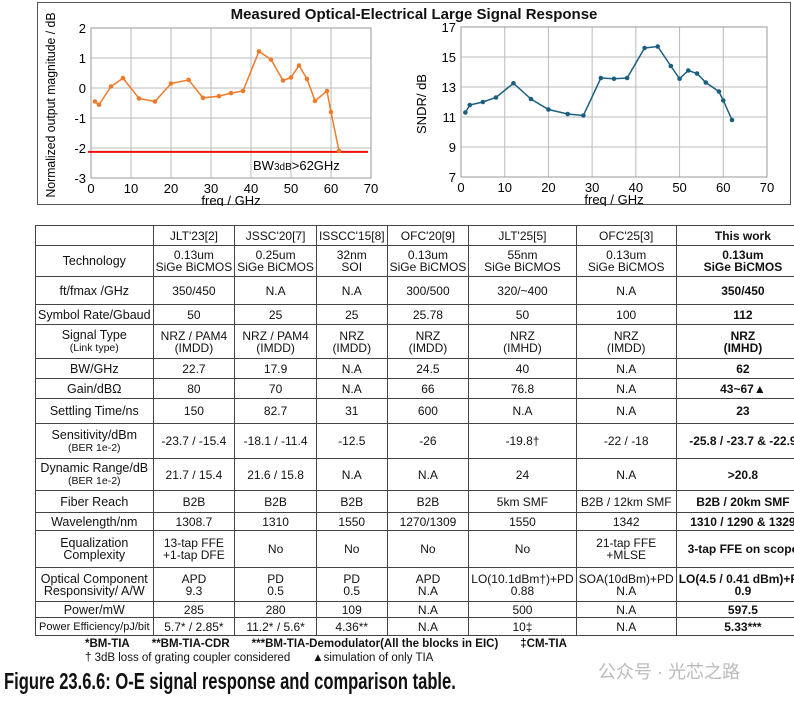 This screenshot has height=701, width=794. Describe the element at coordinates (94, 341) in the screenshot. I see `row-label-wrap: Signal Type (Link type)` at that location.